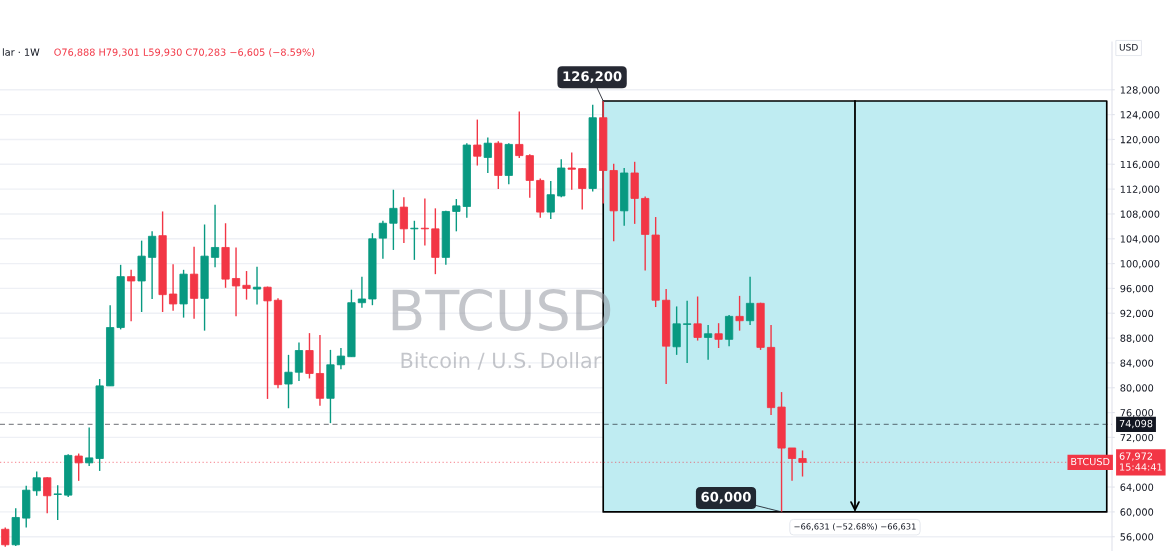  I want to click on y-tick-label: 64,000, so click(1137, 487).